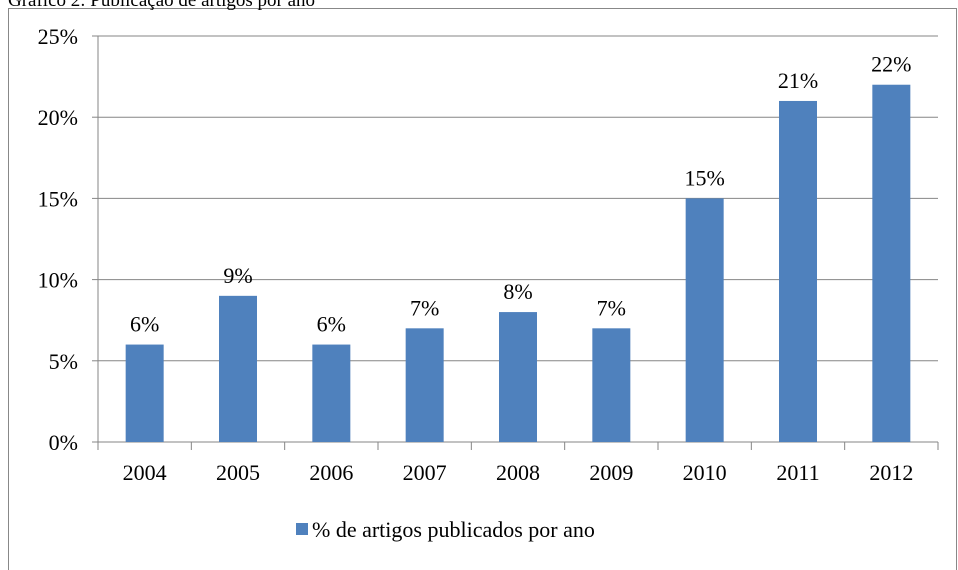 This screenshot has height=570, width=958. What do you see at coordinates (517, 291) in the screenshot?
I see `data-label: 8%` at bounding box center [517, 291].